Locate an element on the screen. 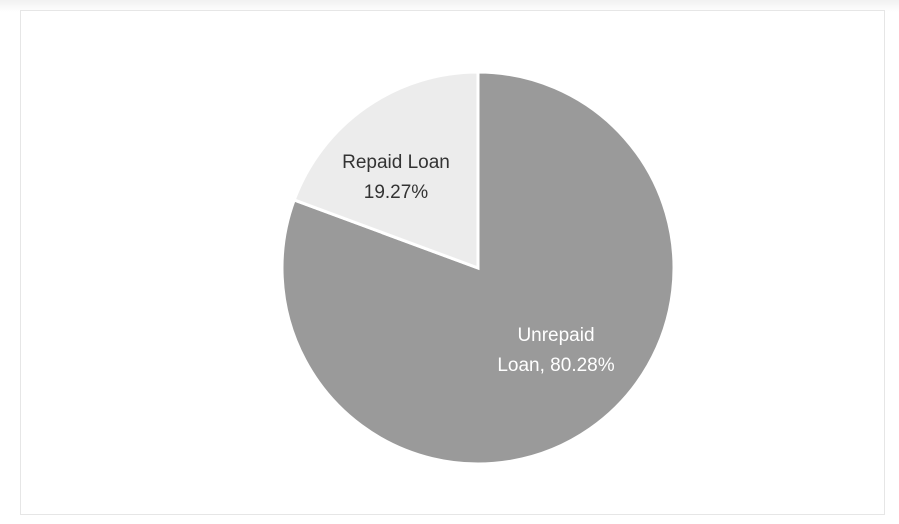 This screenshot has width=899, height=524. slice-label-line: 19.27% is located at coordinates (396, 192).